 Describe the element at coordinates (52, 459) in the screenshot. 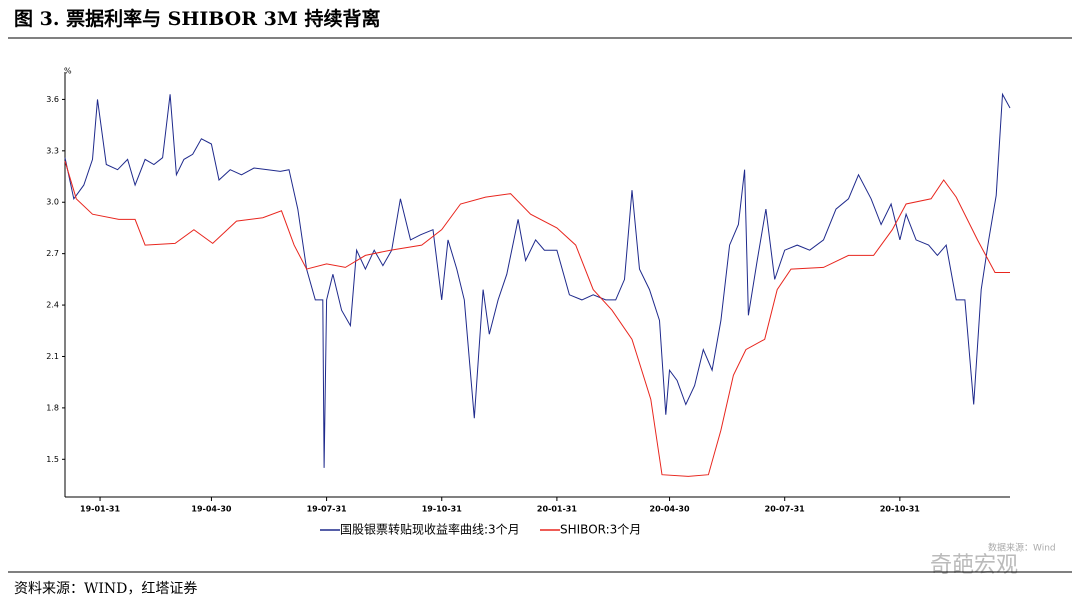

I see `y-tick-label: 1.5` at that location.